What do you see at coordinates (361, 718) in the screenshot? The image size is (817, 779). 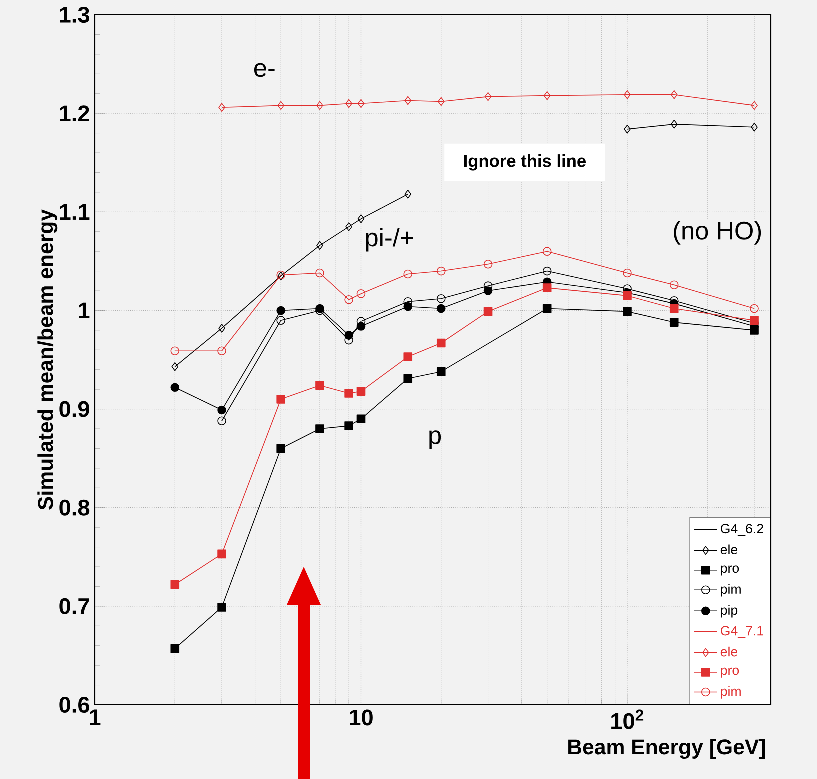 I see `x-tick-label: 10` at bounding box center [361, 718].